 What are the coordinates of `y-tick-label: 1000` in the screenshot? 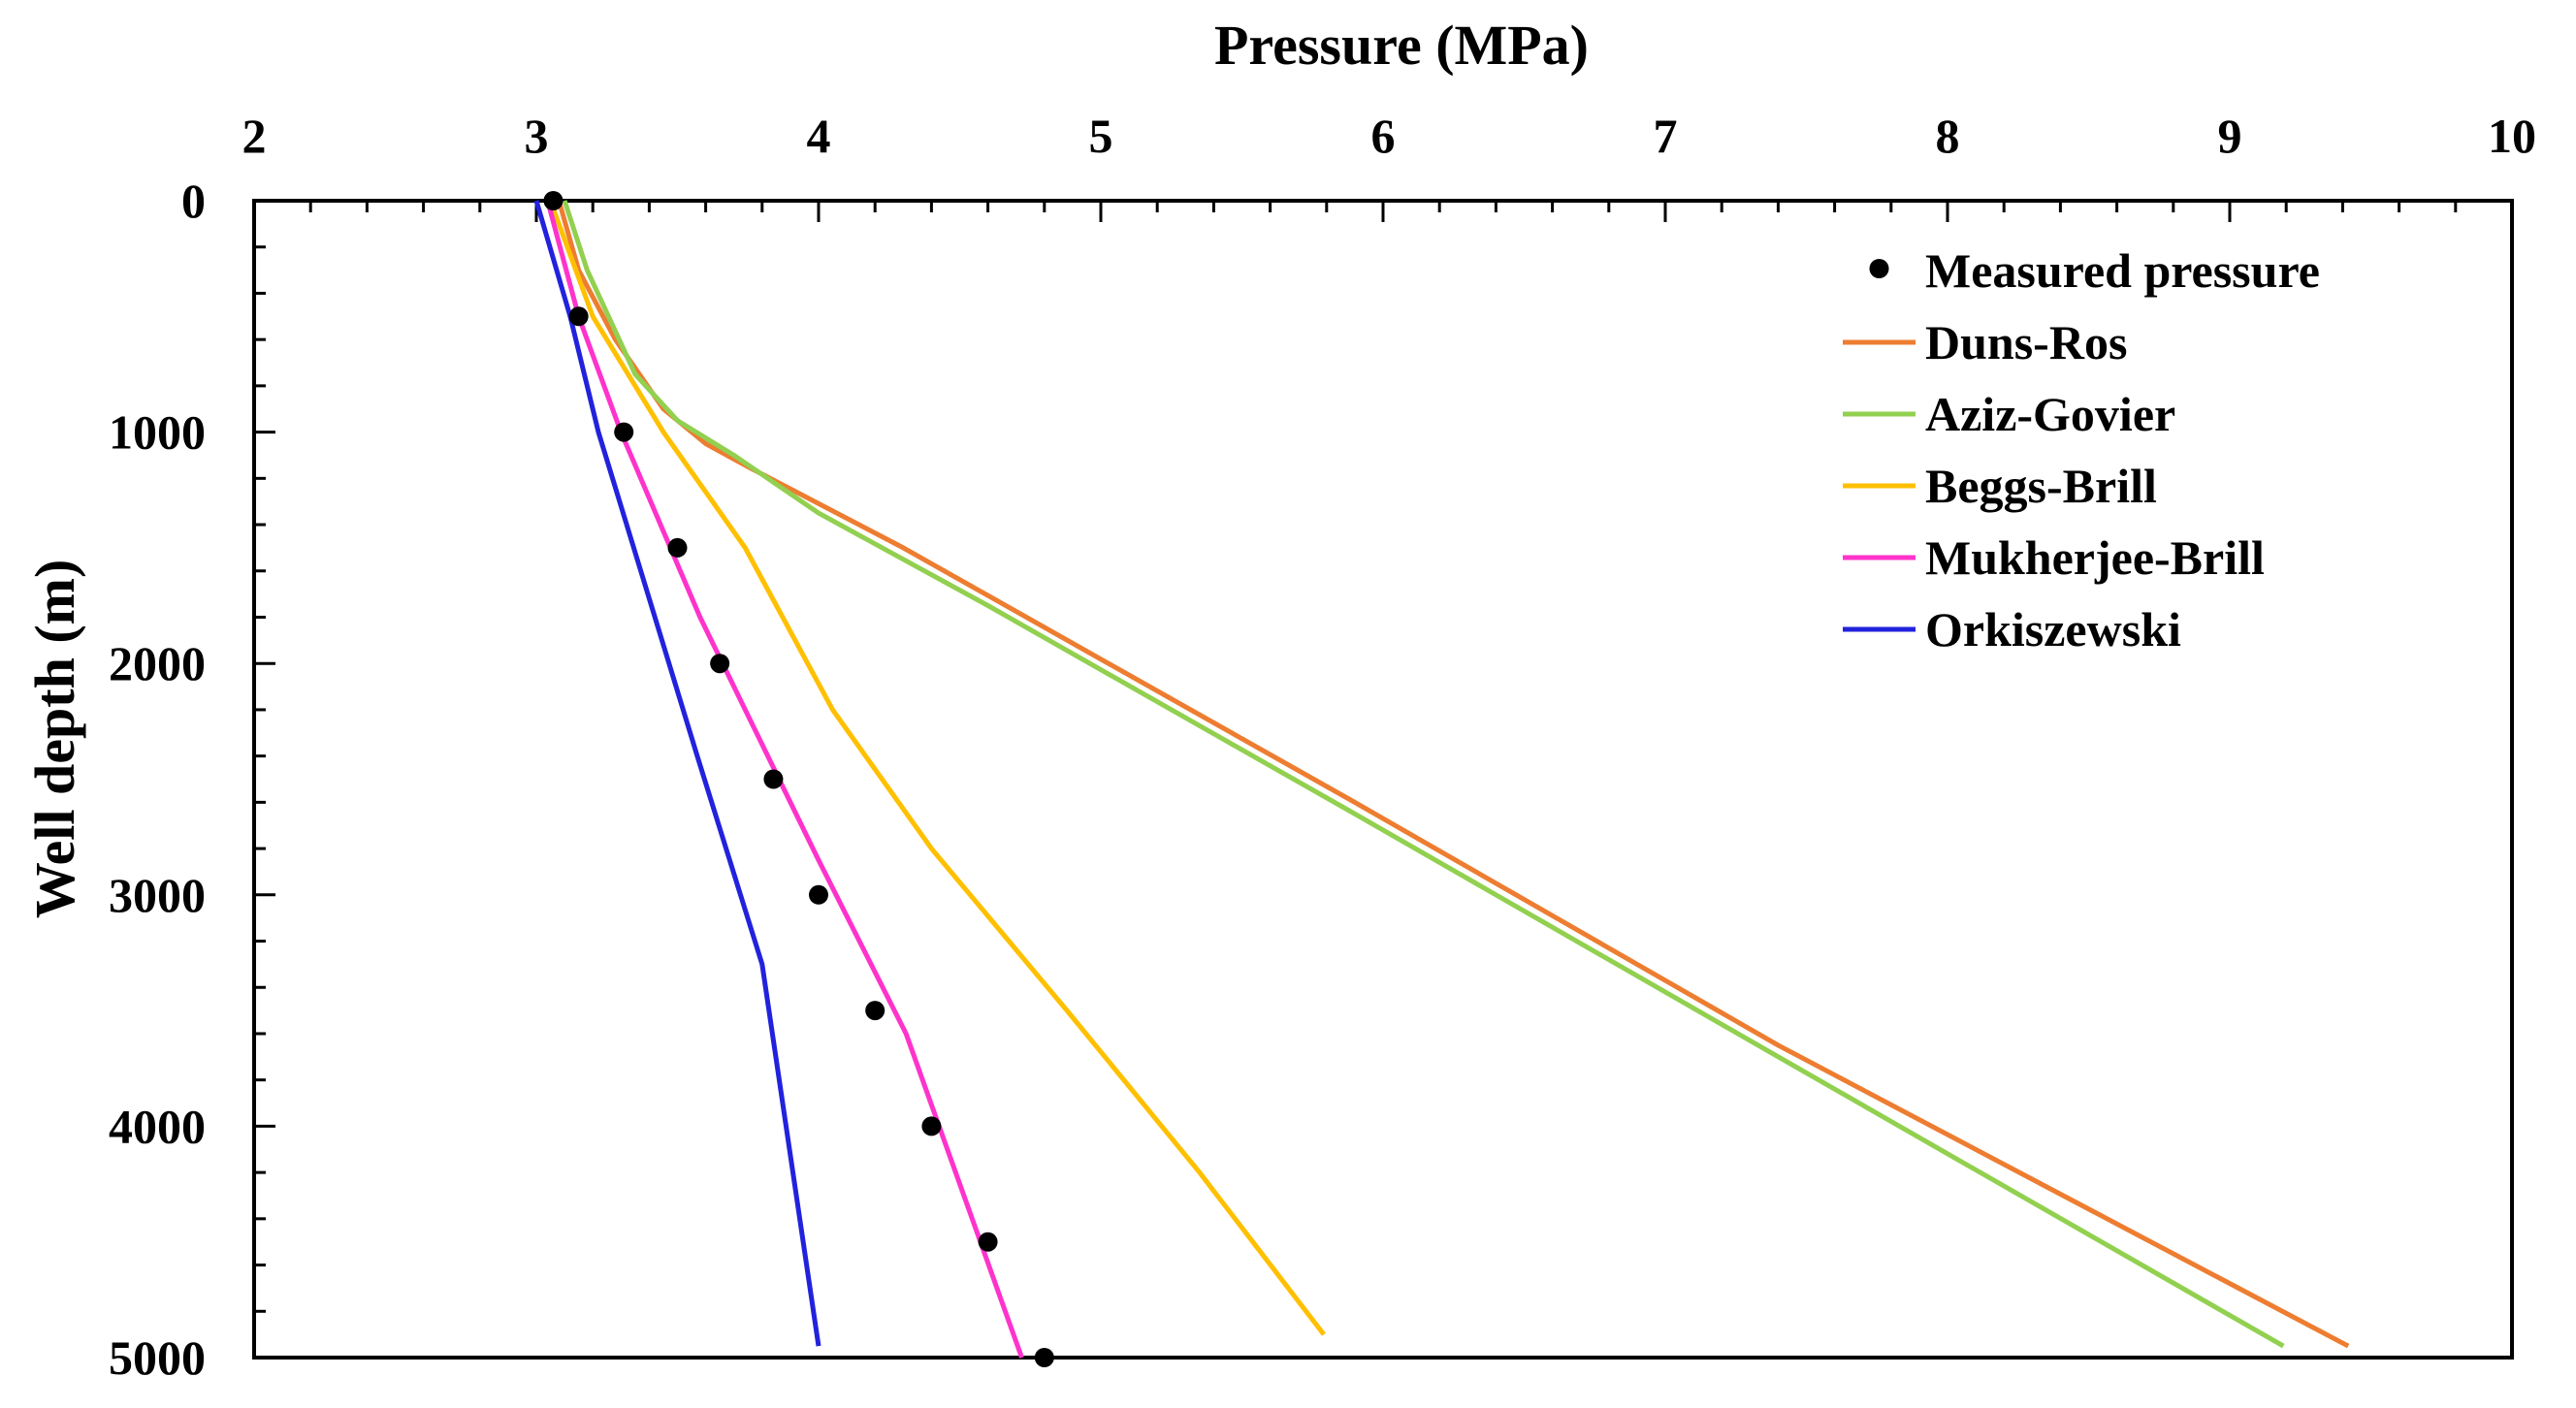 It's located at (157, 432).